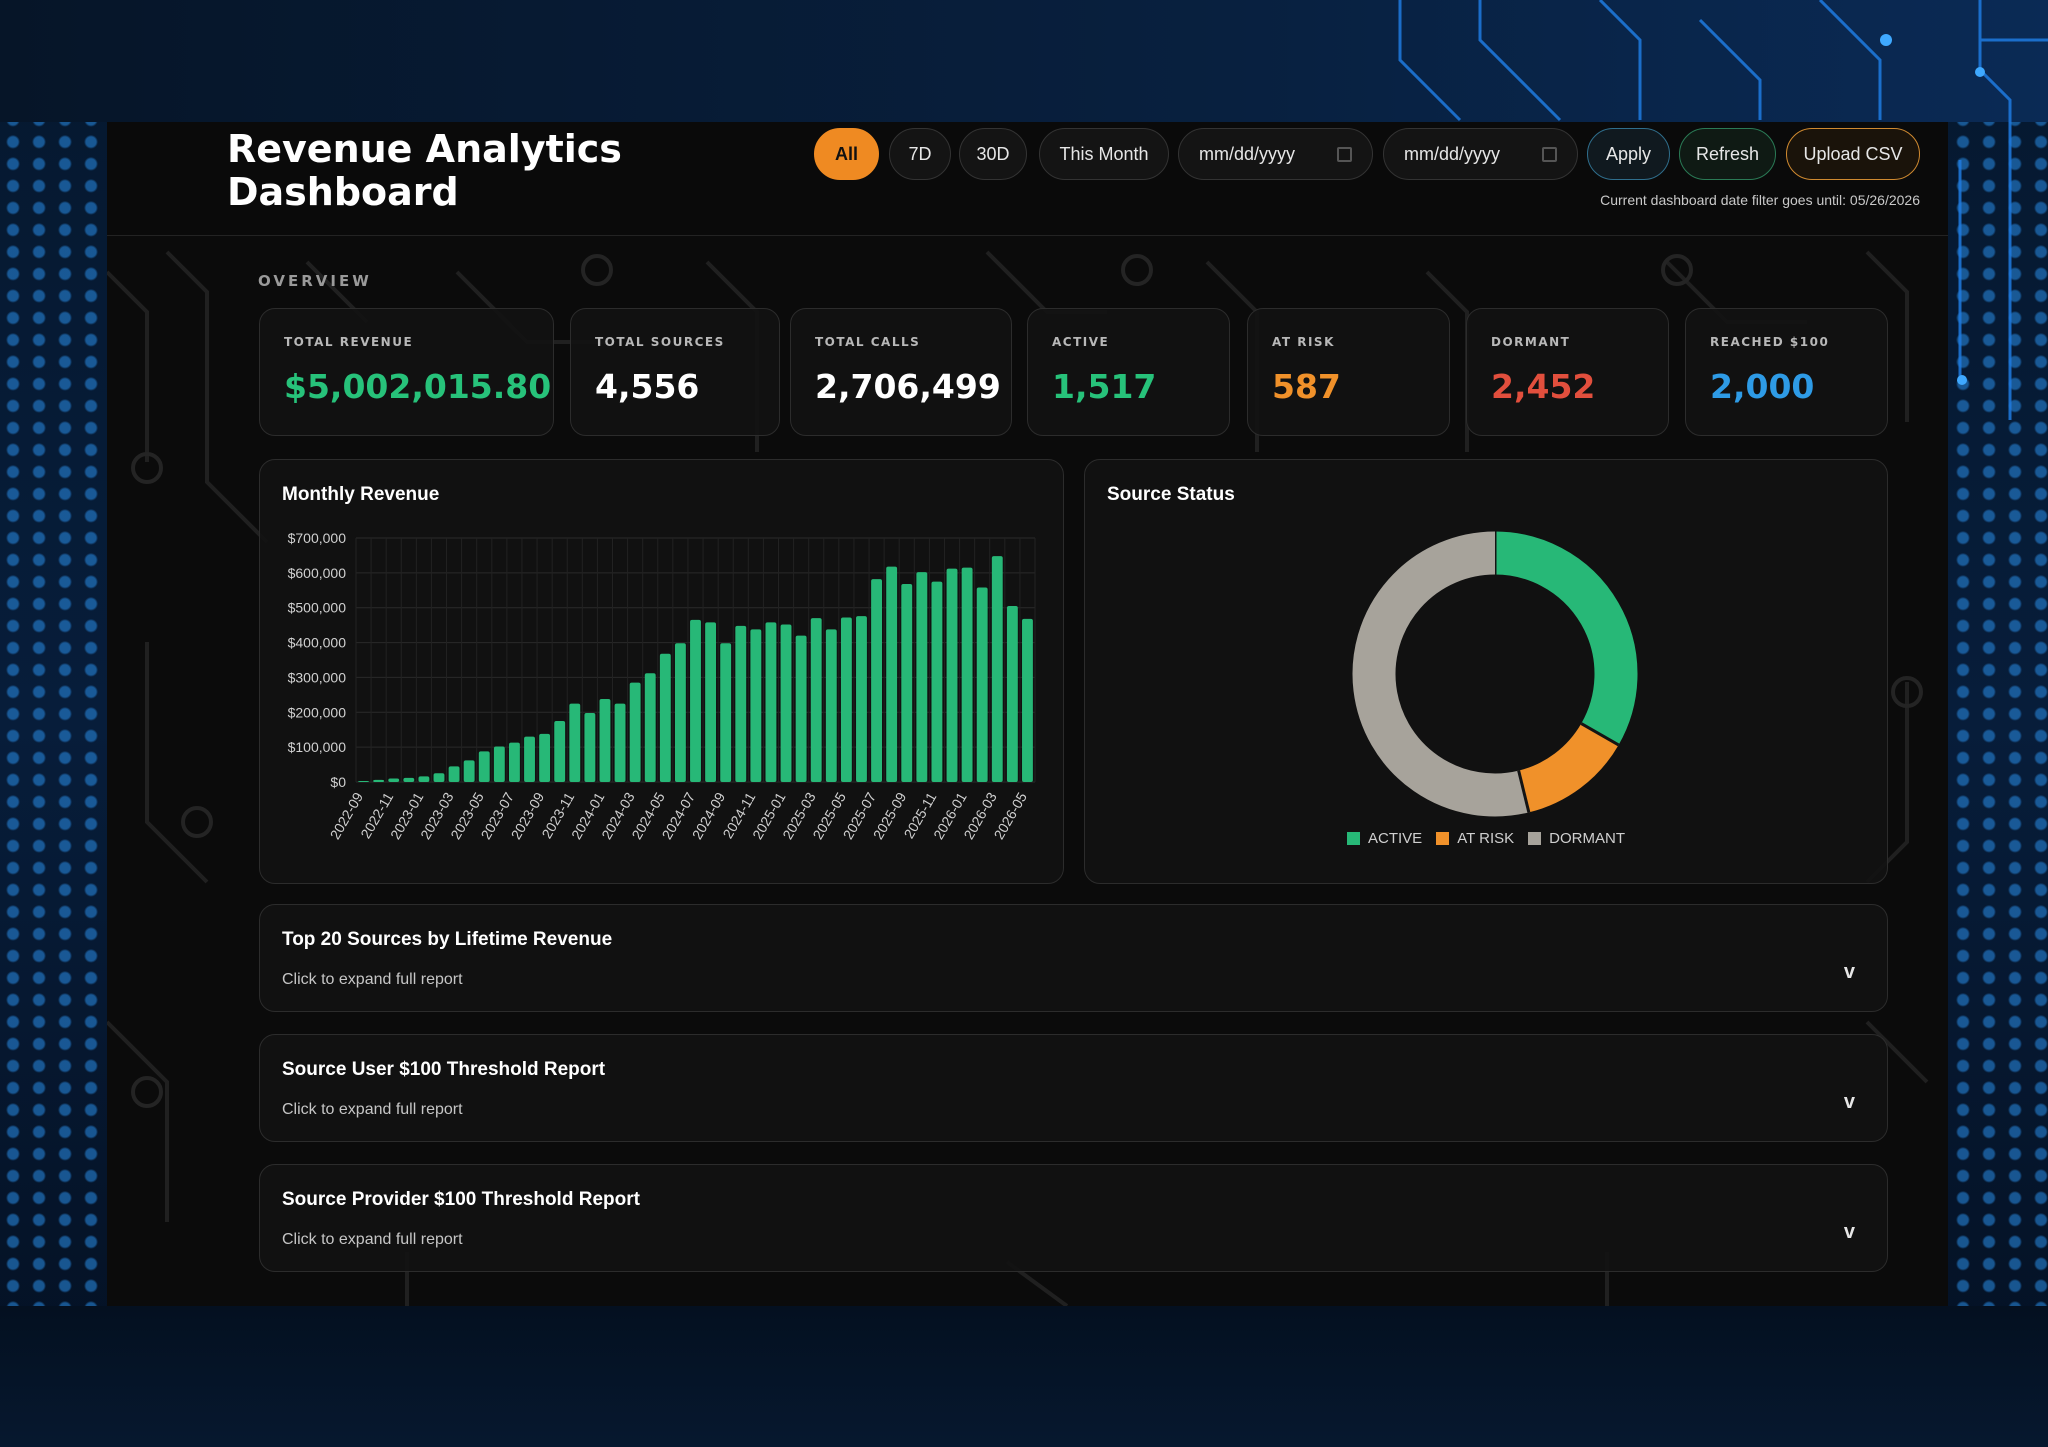  What do you see at coordinates (1853, 154) in the screenshot?
I see `upload-csv-button: Upload CSV` at bounding box center [1853, 154].